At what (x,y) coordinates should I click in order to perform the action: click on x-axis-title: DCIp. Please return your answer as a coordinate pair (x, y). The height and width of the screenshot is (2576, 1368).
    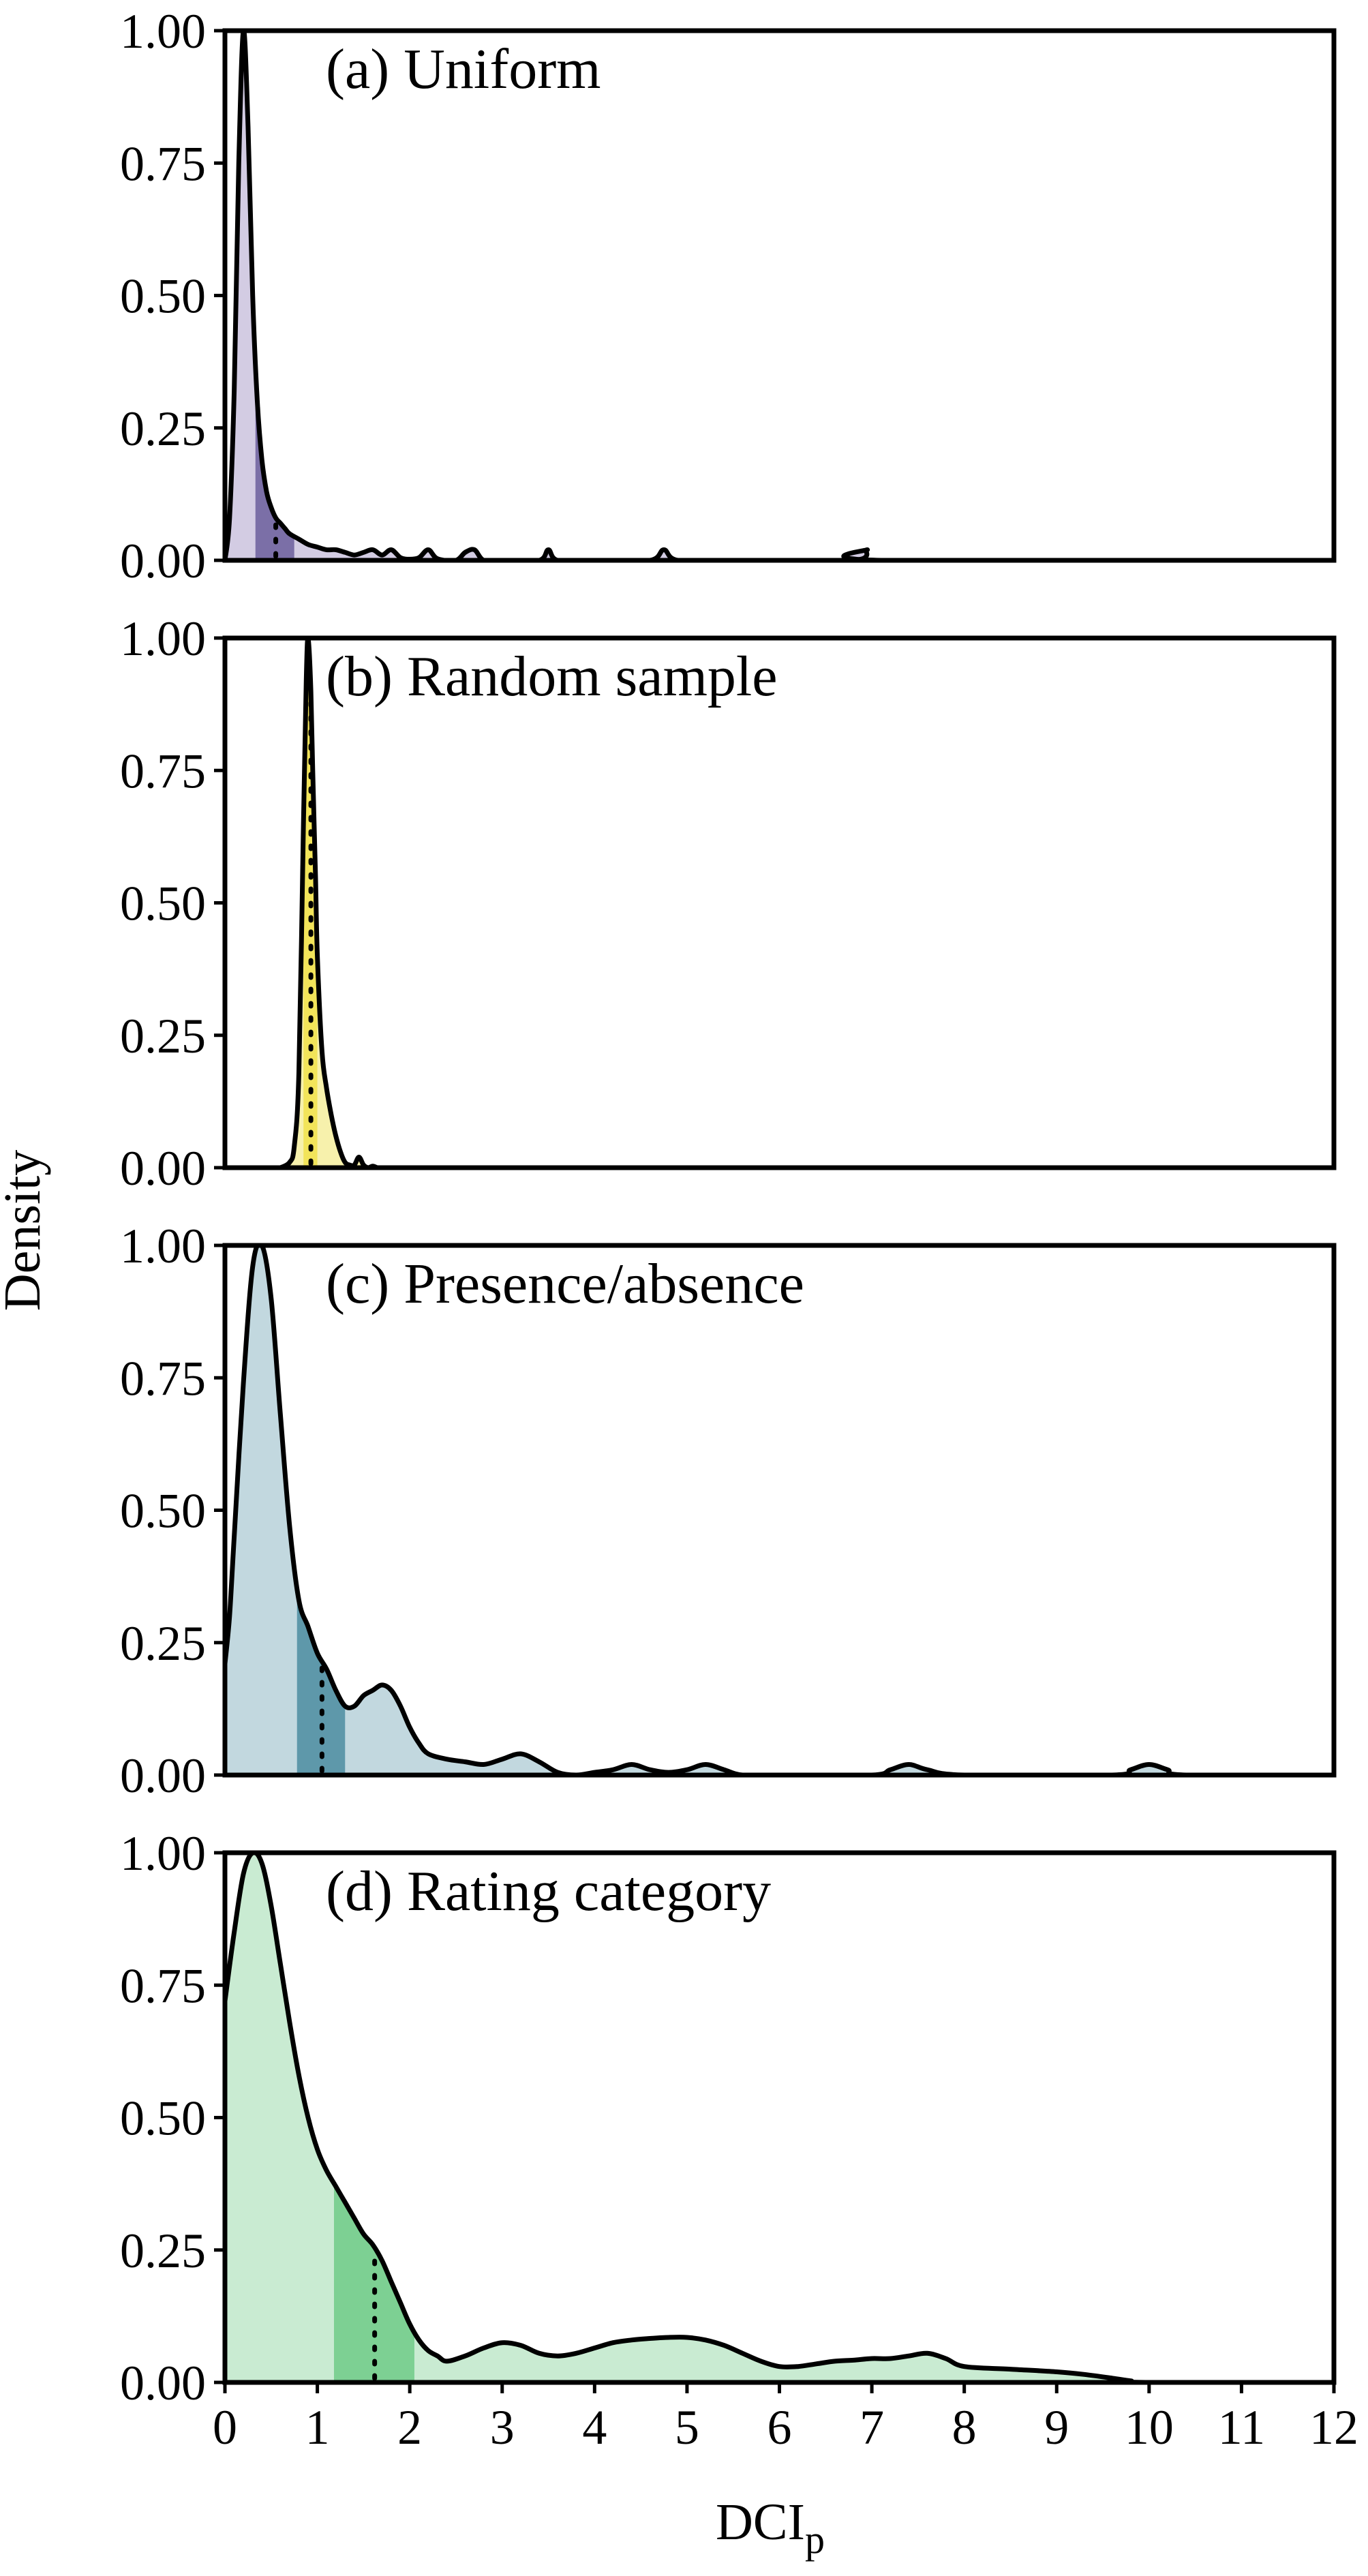
    Looking at the image, I should click on (770, 2528).